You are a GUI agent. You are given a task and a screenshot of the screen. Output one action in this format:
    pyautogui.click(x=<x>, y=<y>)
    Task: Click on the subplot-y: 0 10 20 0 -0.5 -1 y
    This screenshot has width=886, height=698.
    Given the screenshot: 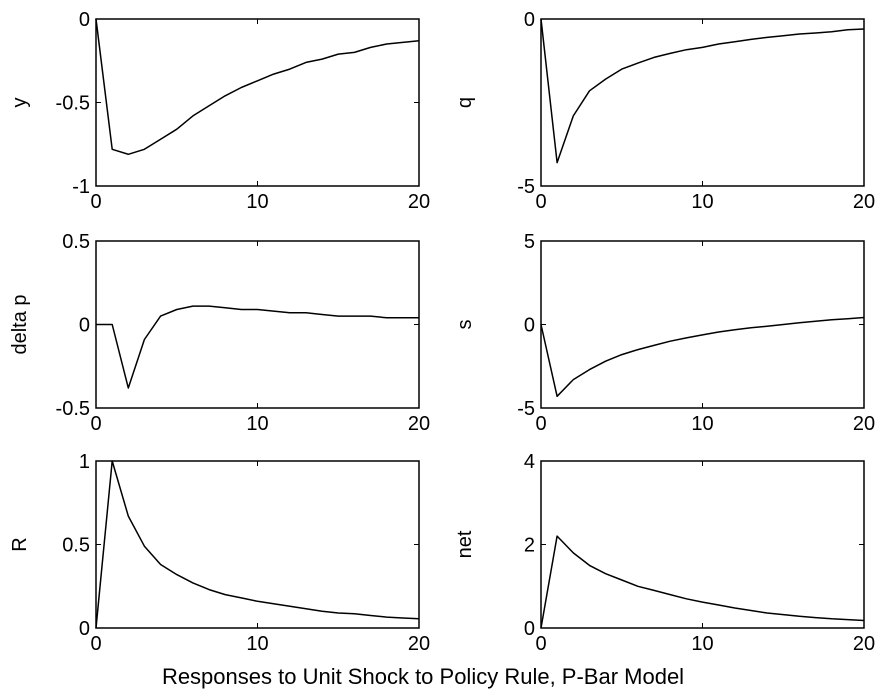 What is the action you would take?
    pyautogui.click(x=219, y=111)
    